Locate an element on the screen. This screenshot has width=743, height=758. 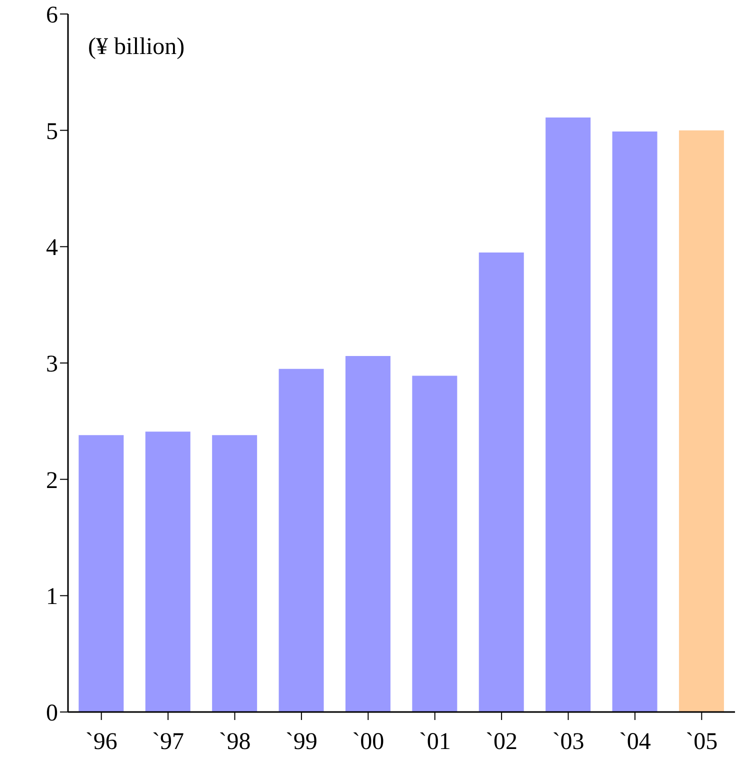
y-tick-label: 0 is located at coordinates (52, 713).